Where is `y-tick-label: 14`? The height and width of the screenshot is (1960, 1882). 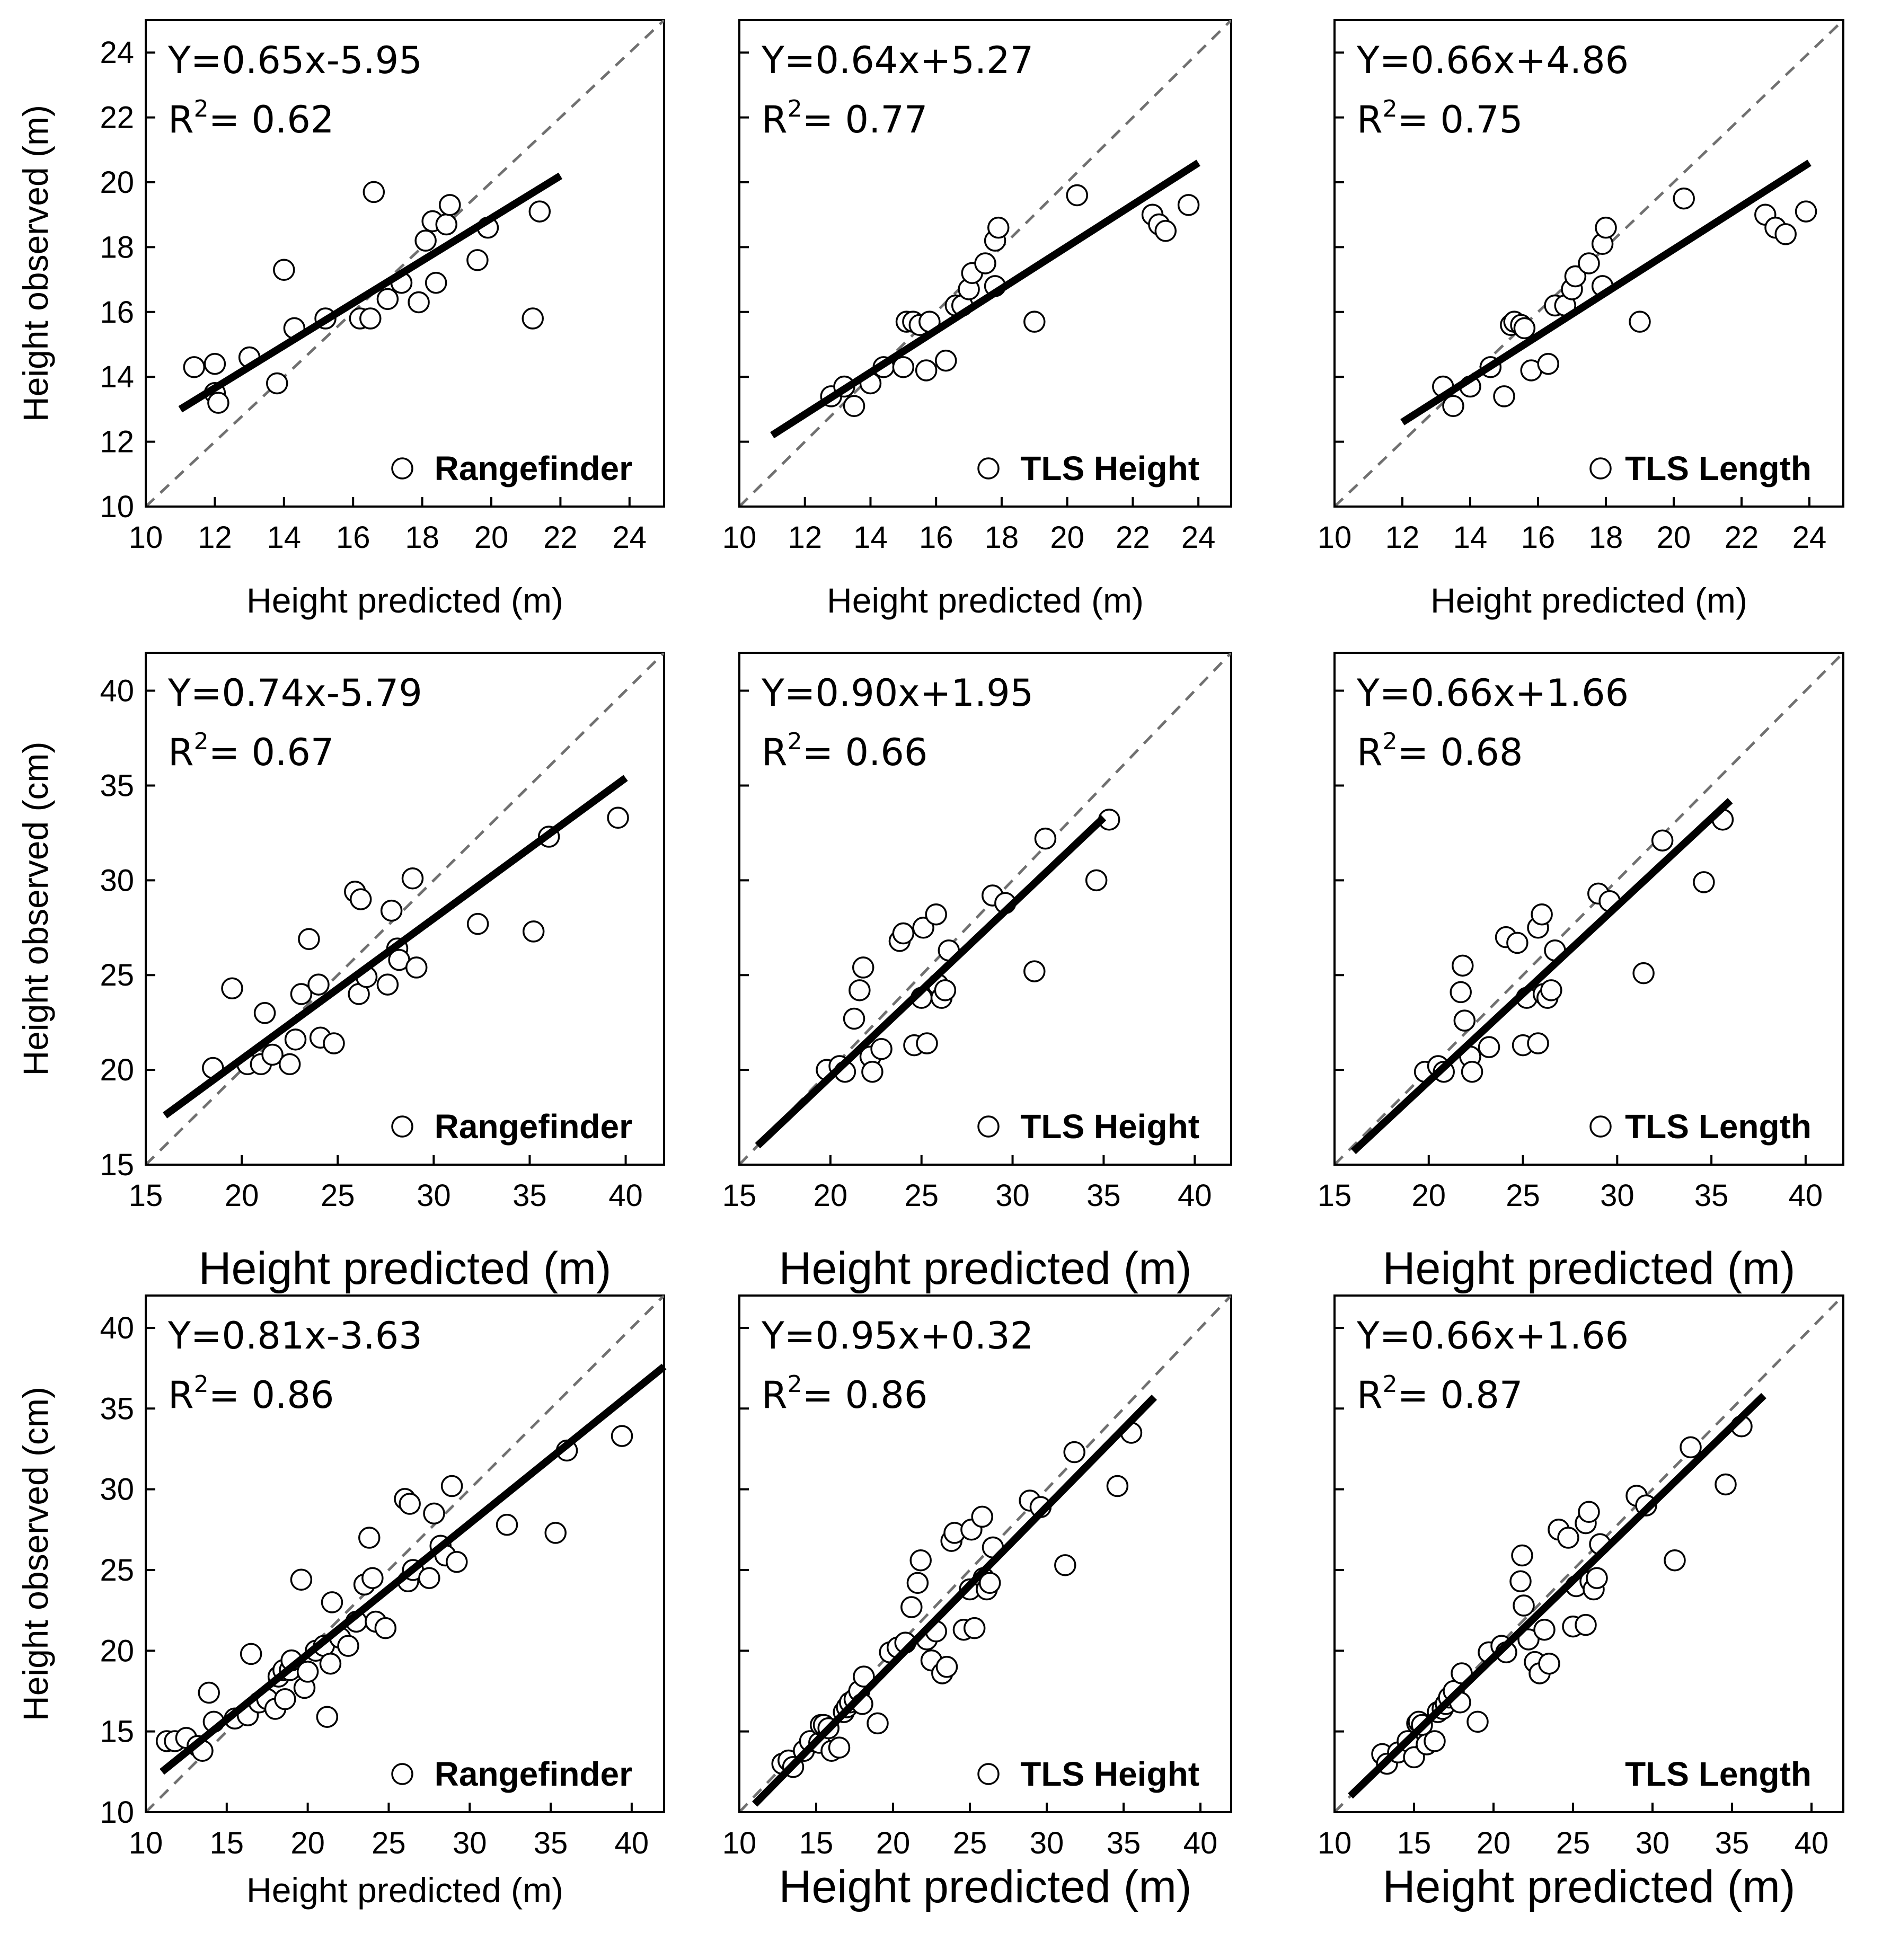
y-tick-label: 14 is located at coordinates (117, 377).